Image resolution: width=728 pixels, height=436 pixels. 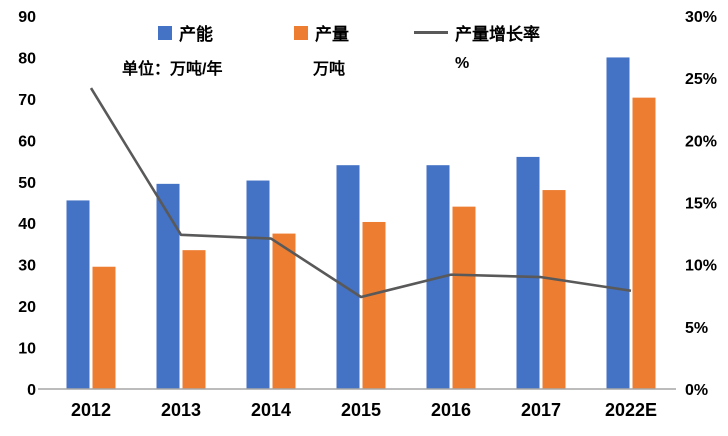 What do you see at coordinates (462, 63) in the screenshot?
I see `unit-label-growth-rate: %` at bounding box center [462, 63].